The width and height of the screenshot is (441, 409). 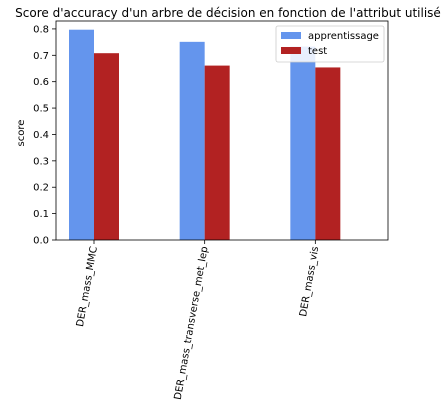 I want to click on y-tick-label: 0.0, so click(x=41, y=241).